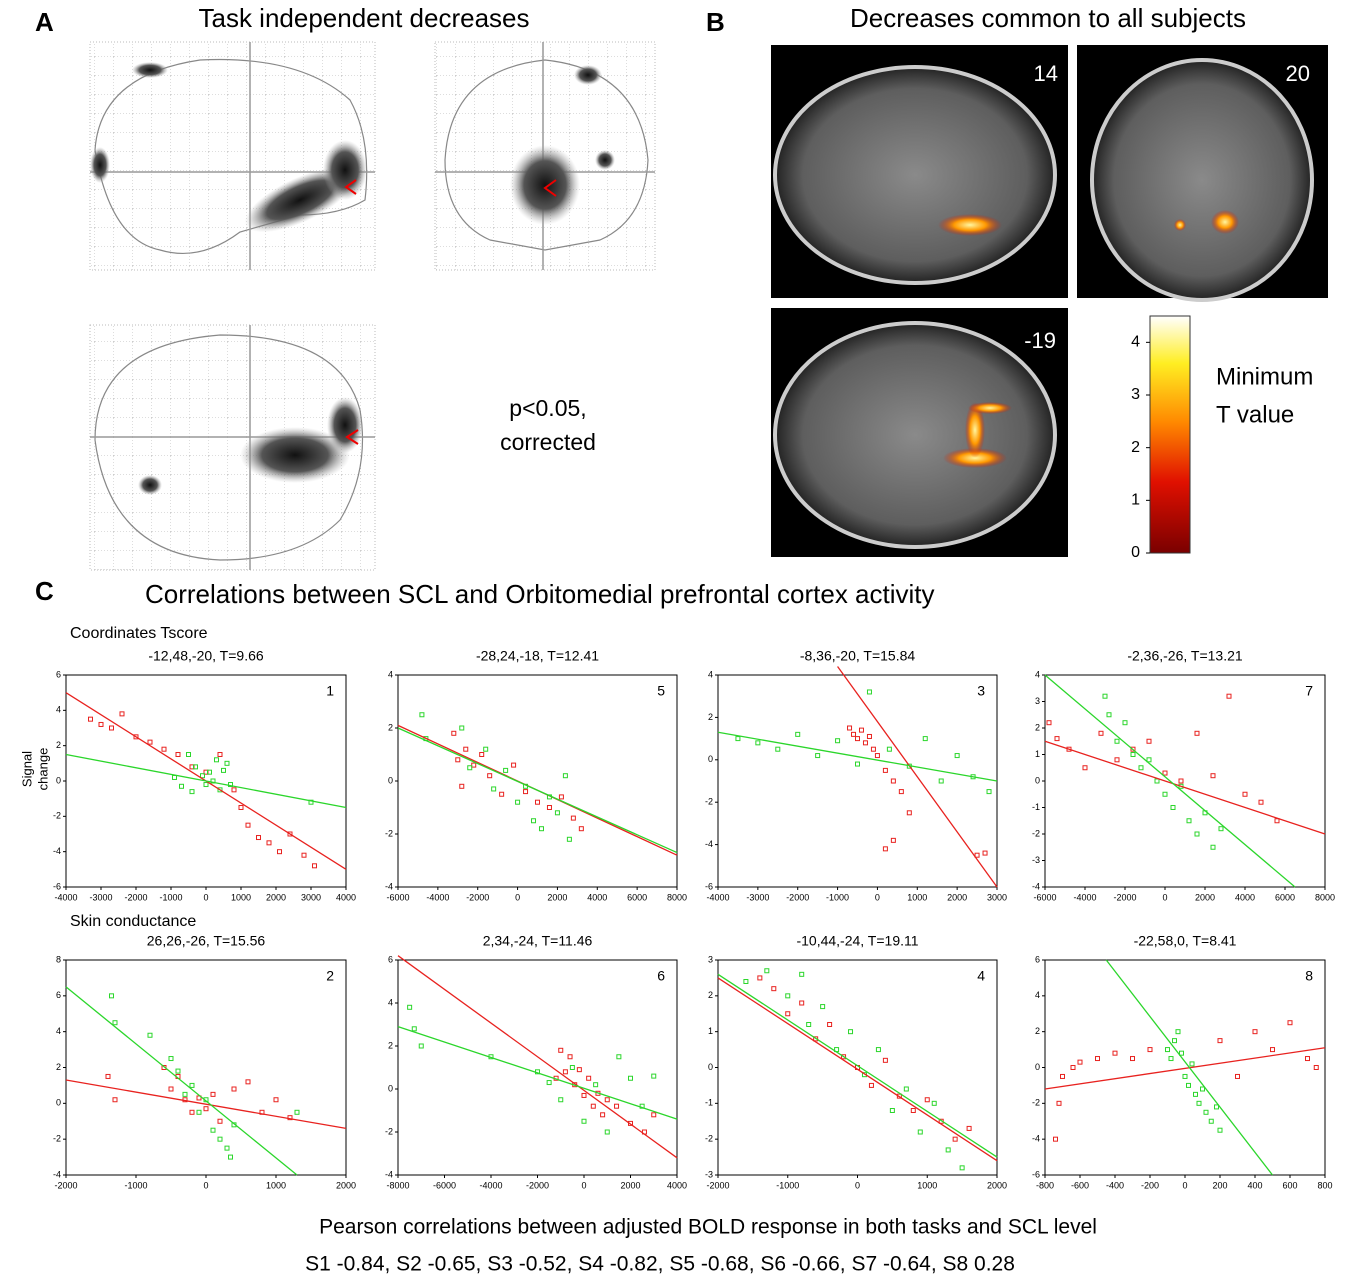  What do you see at coordinates (397, 1185) in the screenshot?
I see `x-tick-label: -8000` at bounding box center [397, 1185].